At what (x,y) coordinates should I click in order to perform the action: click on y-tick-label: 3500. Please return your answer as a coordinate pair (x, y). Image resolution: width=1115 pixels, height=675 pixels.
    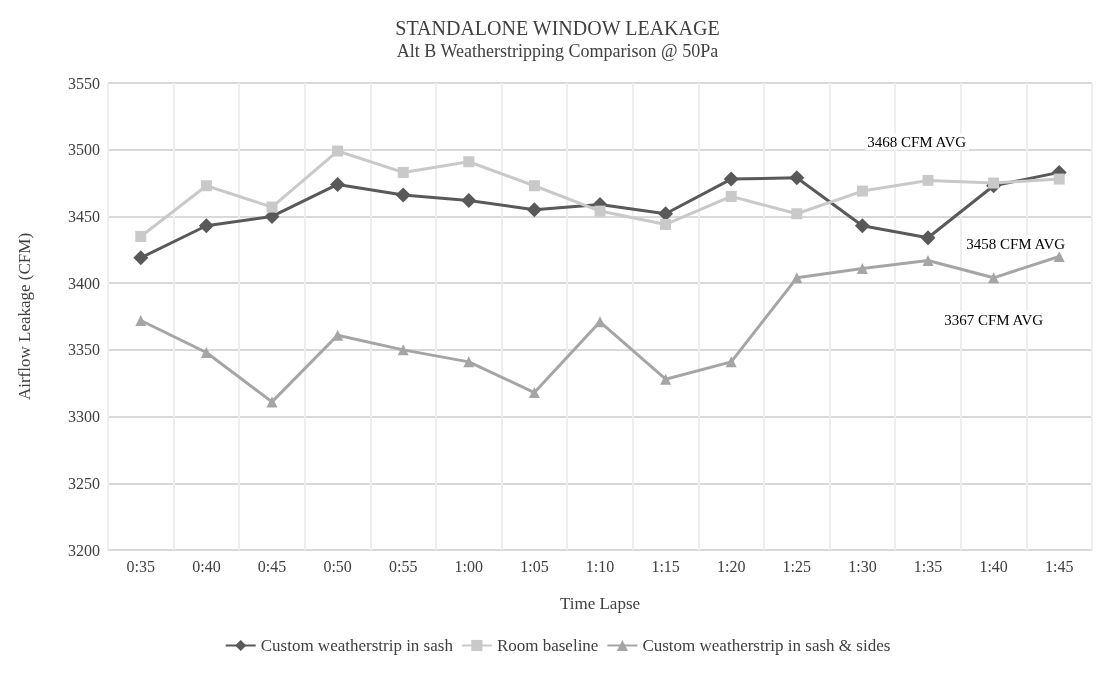
    Looking at the image, I should click on (84, 150).